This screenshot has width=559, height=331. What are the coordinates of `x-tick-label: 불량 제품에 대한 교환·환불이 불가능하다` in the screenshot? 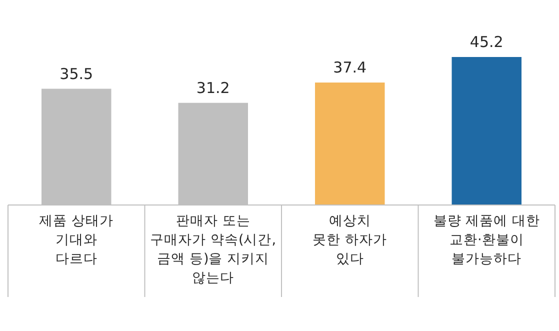 It's located at (486, 240).